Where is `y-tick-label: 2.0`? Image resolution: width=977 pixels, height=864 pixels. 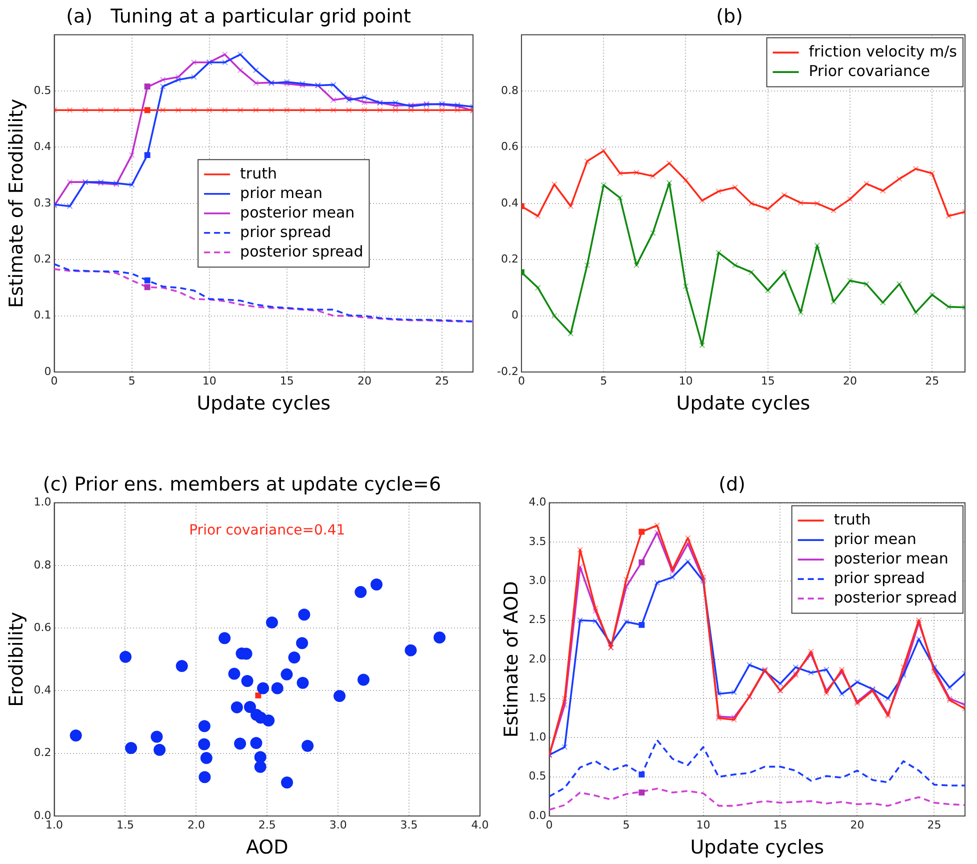 y-tick-label: 2.0 is located at coordinates (537, 659).